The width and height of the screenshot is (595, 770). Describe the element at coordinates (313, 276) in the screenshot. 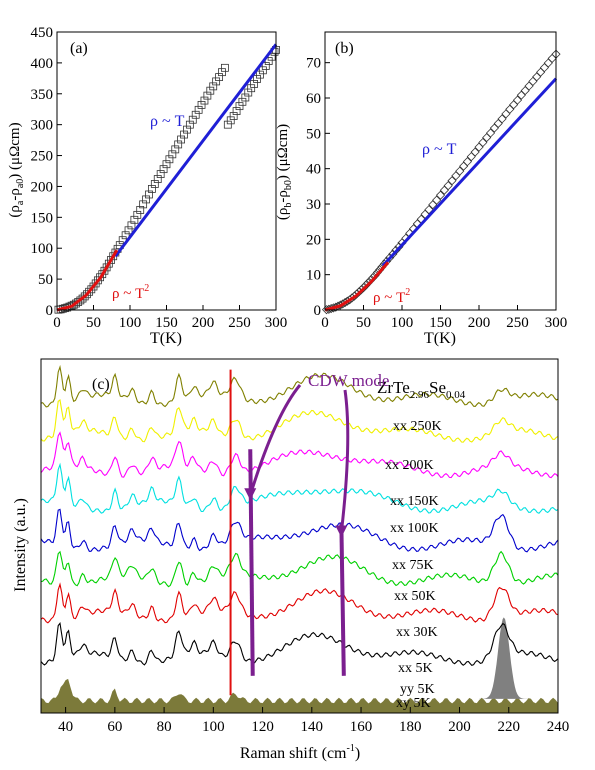

I see `b-y-tick-label: 10` at that location.